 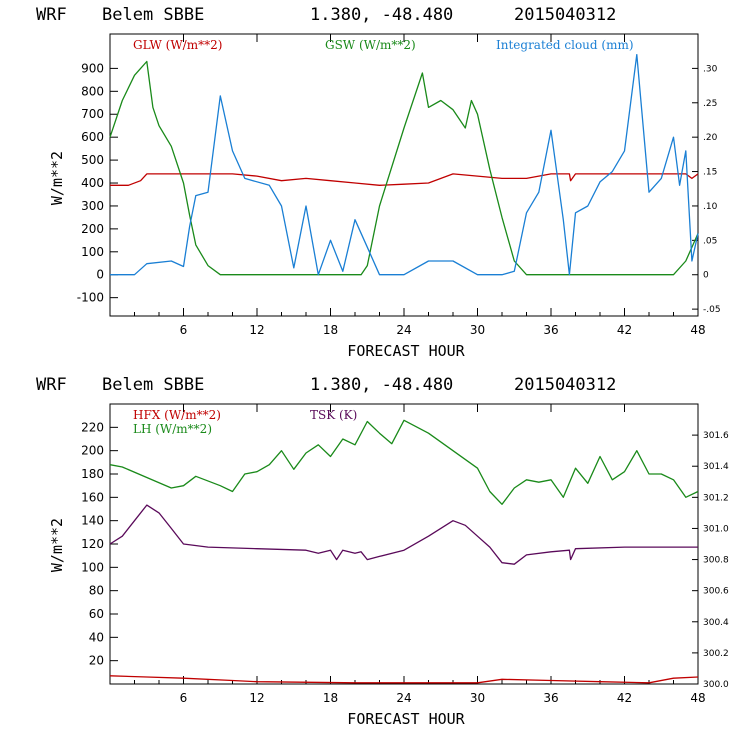 I want to click on top-x-tick-label: 48, so click(x=697, y=330).